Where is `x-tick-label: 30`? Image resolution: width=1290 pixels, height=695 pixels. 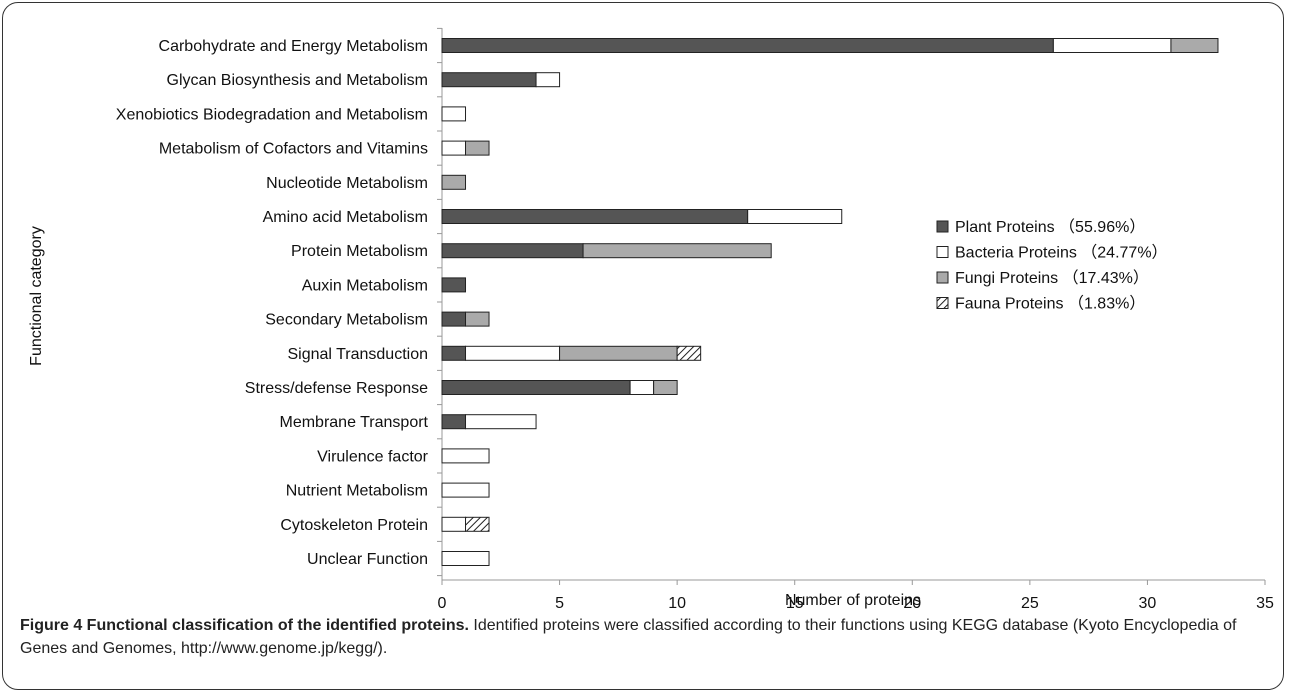 x-tick-label: 30 is located at coordinates (1148, 602).